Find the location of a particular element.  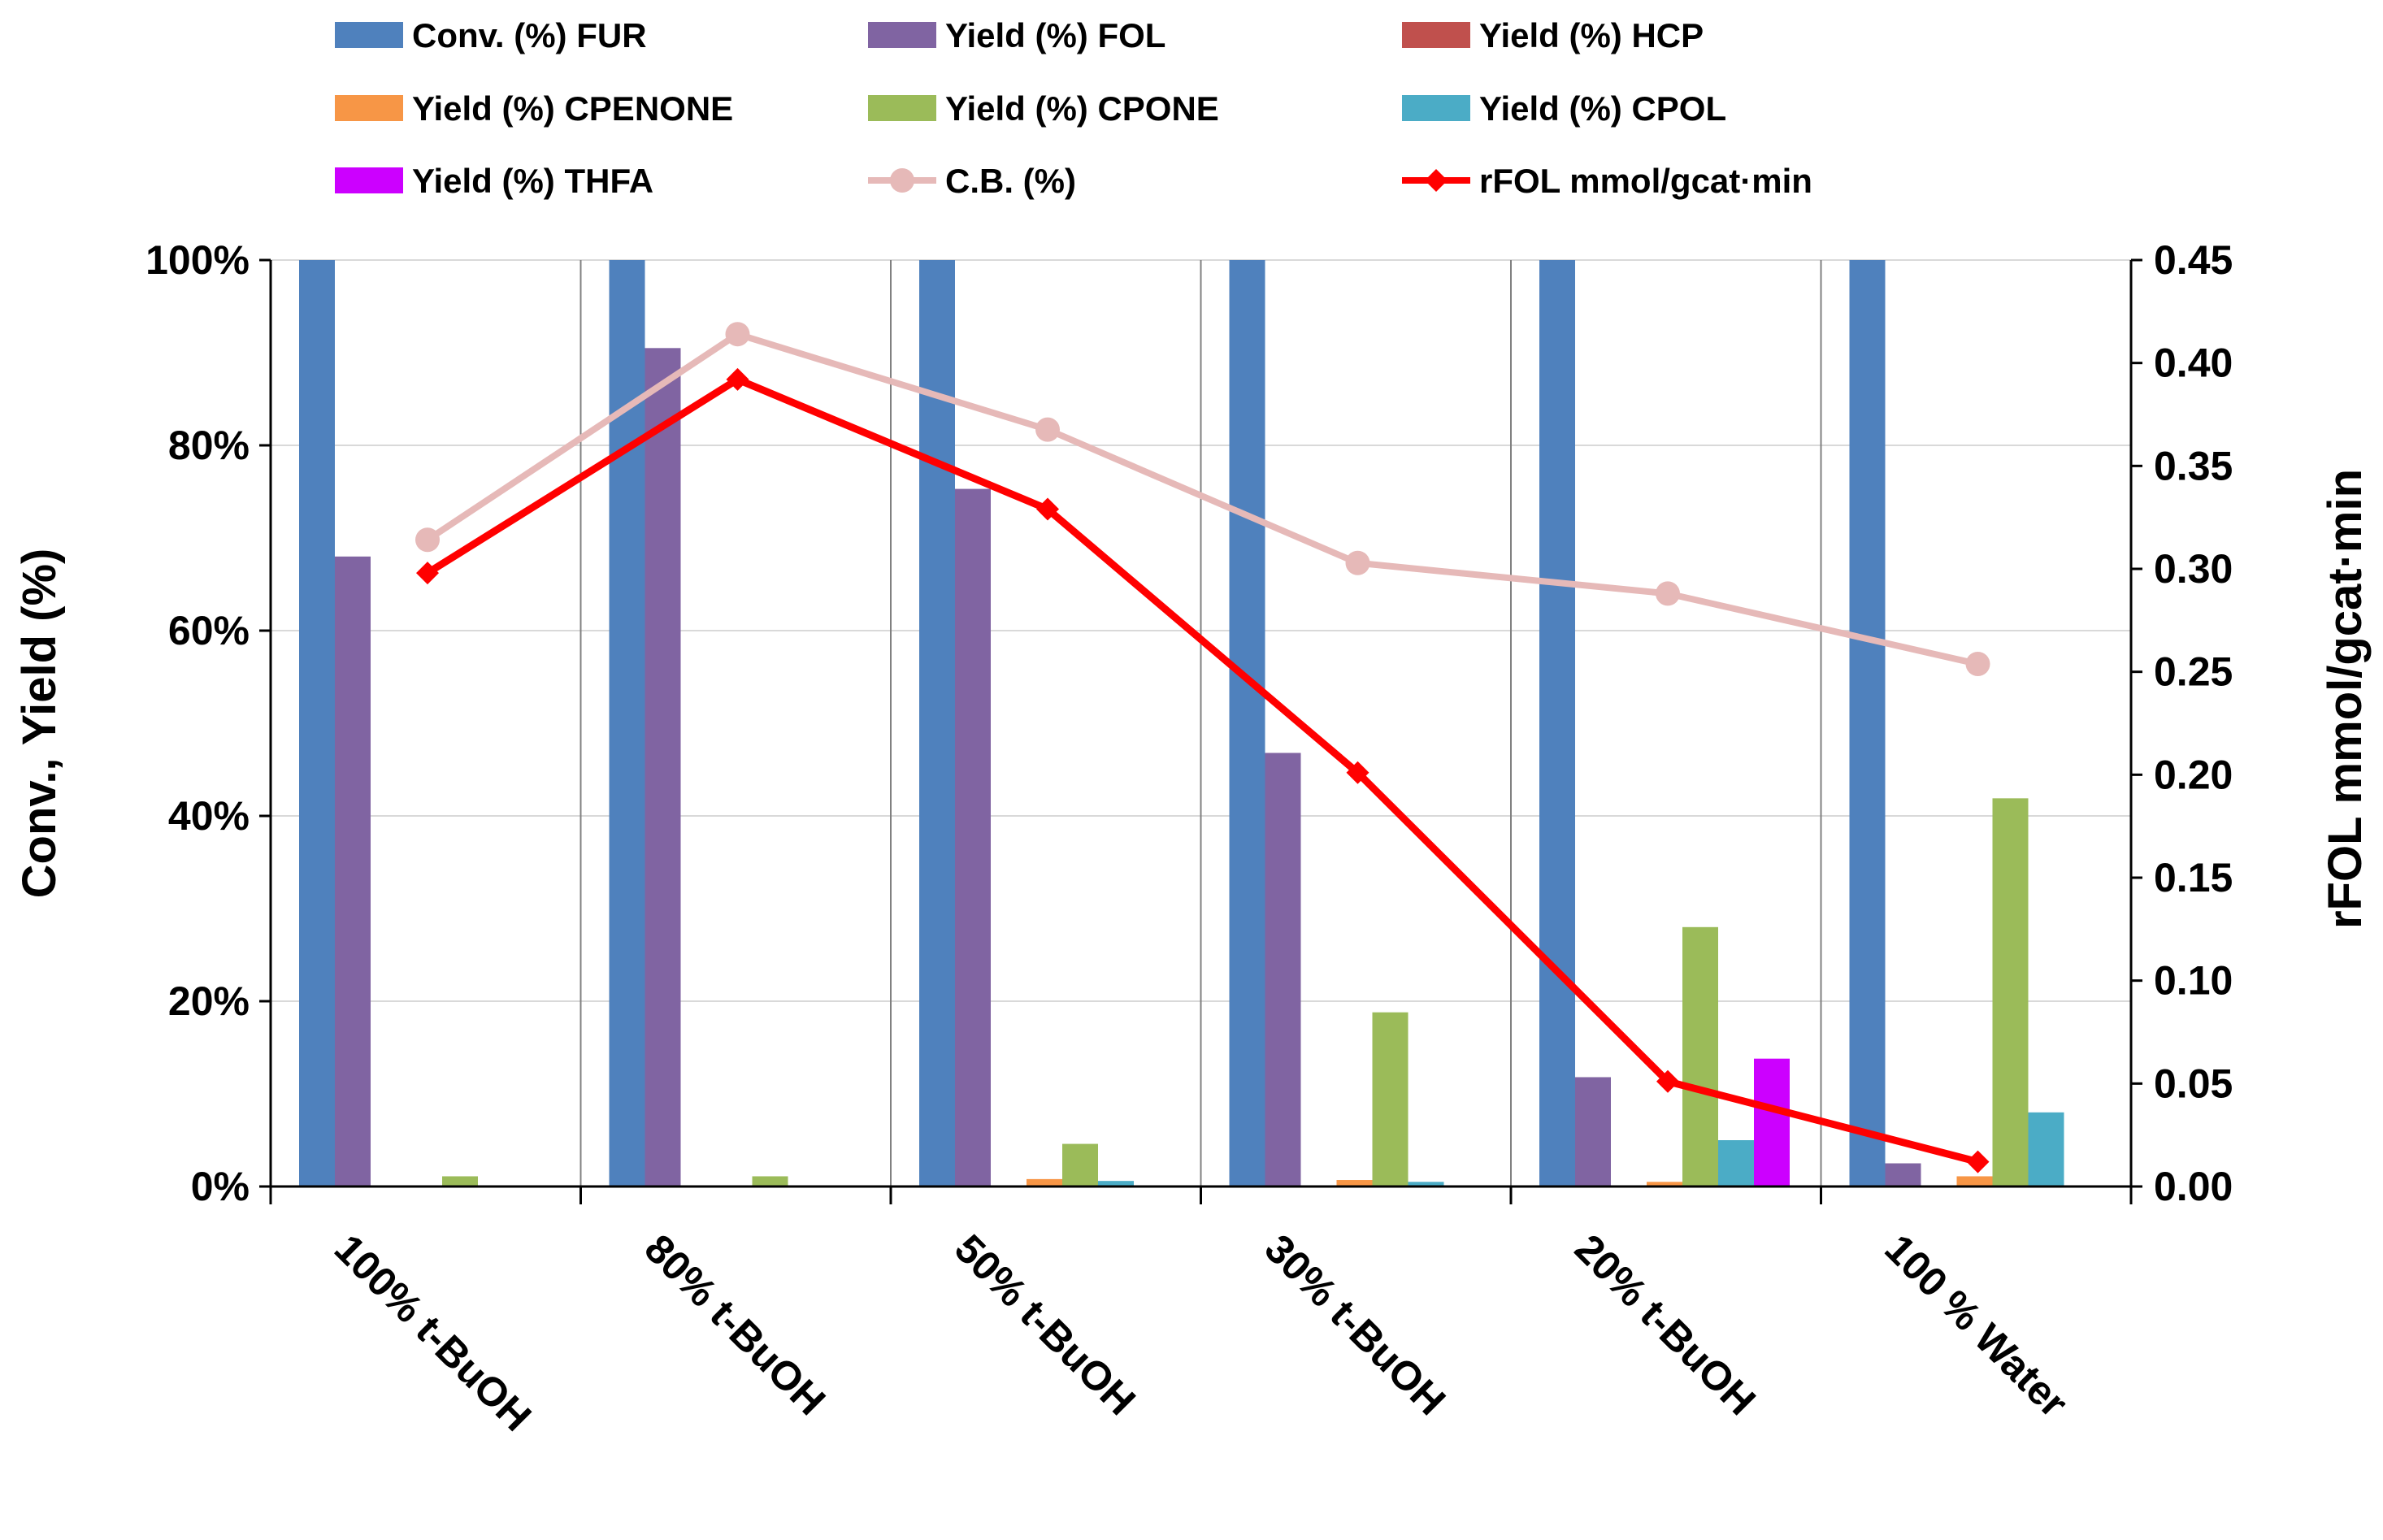

legend-item: Yield (%) FOL is located at coordinates (1017, 35).